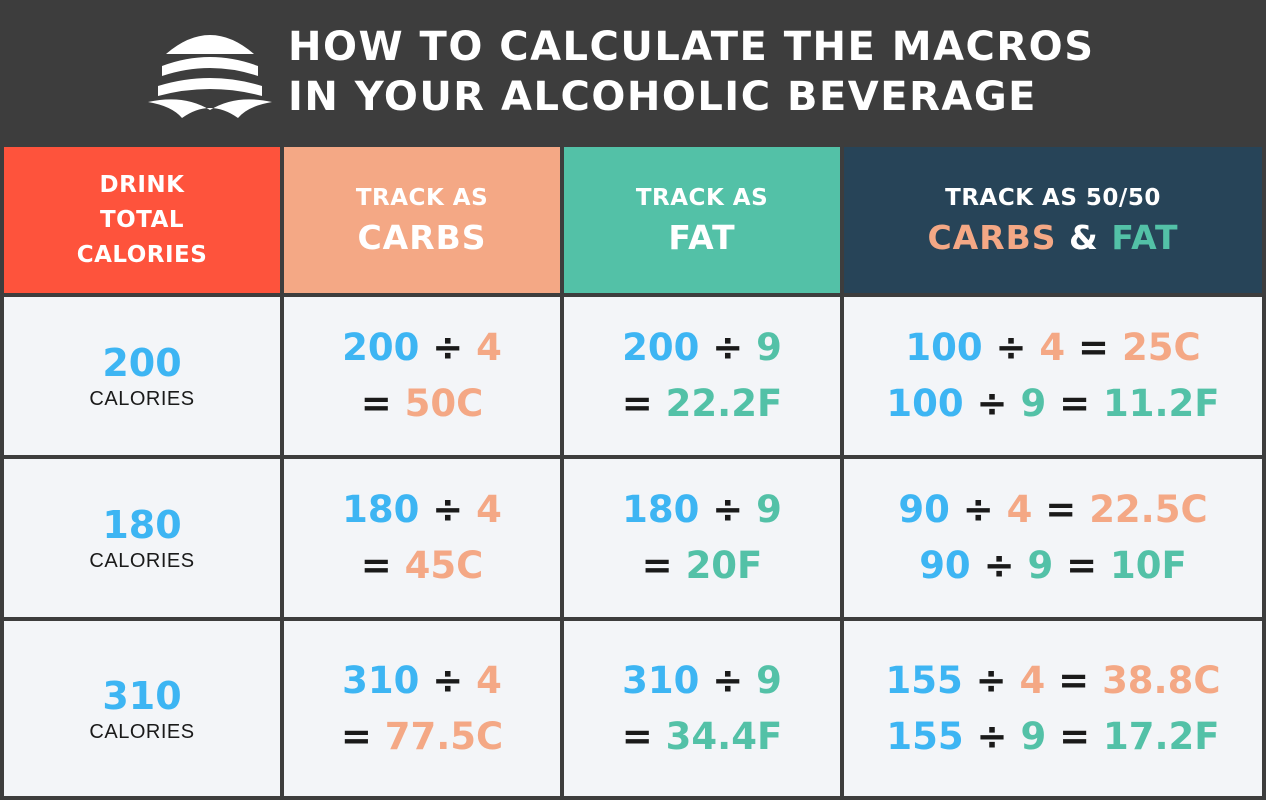  Describe the element at coordinates (422, 509) in the screenshot. I see `carbs-division: 180 ÷ 4` at that location.